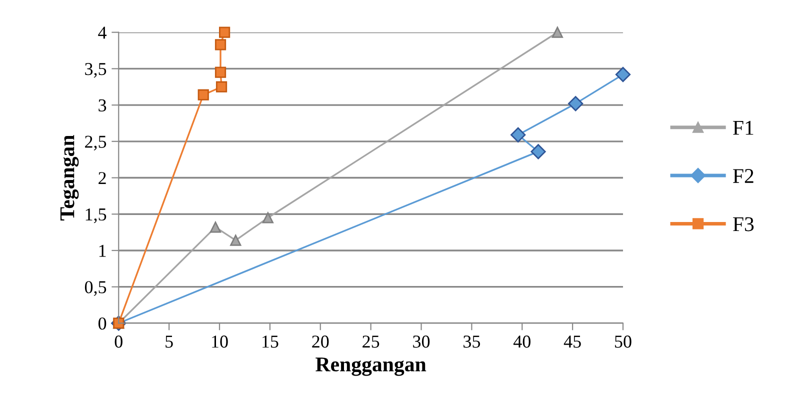 The height and width of the screenshot is (404, 807). What do you see at coordinates (572, 342) in the screenshot?
I see `x-tick-label: 45` at bounding box center [572, 342].